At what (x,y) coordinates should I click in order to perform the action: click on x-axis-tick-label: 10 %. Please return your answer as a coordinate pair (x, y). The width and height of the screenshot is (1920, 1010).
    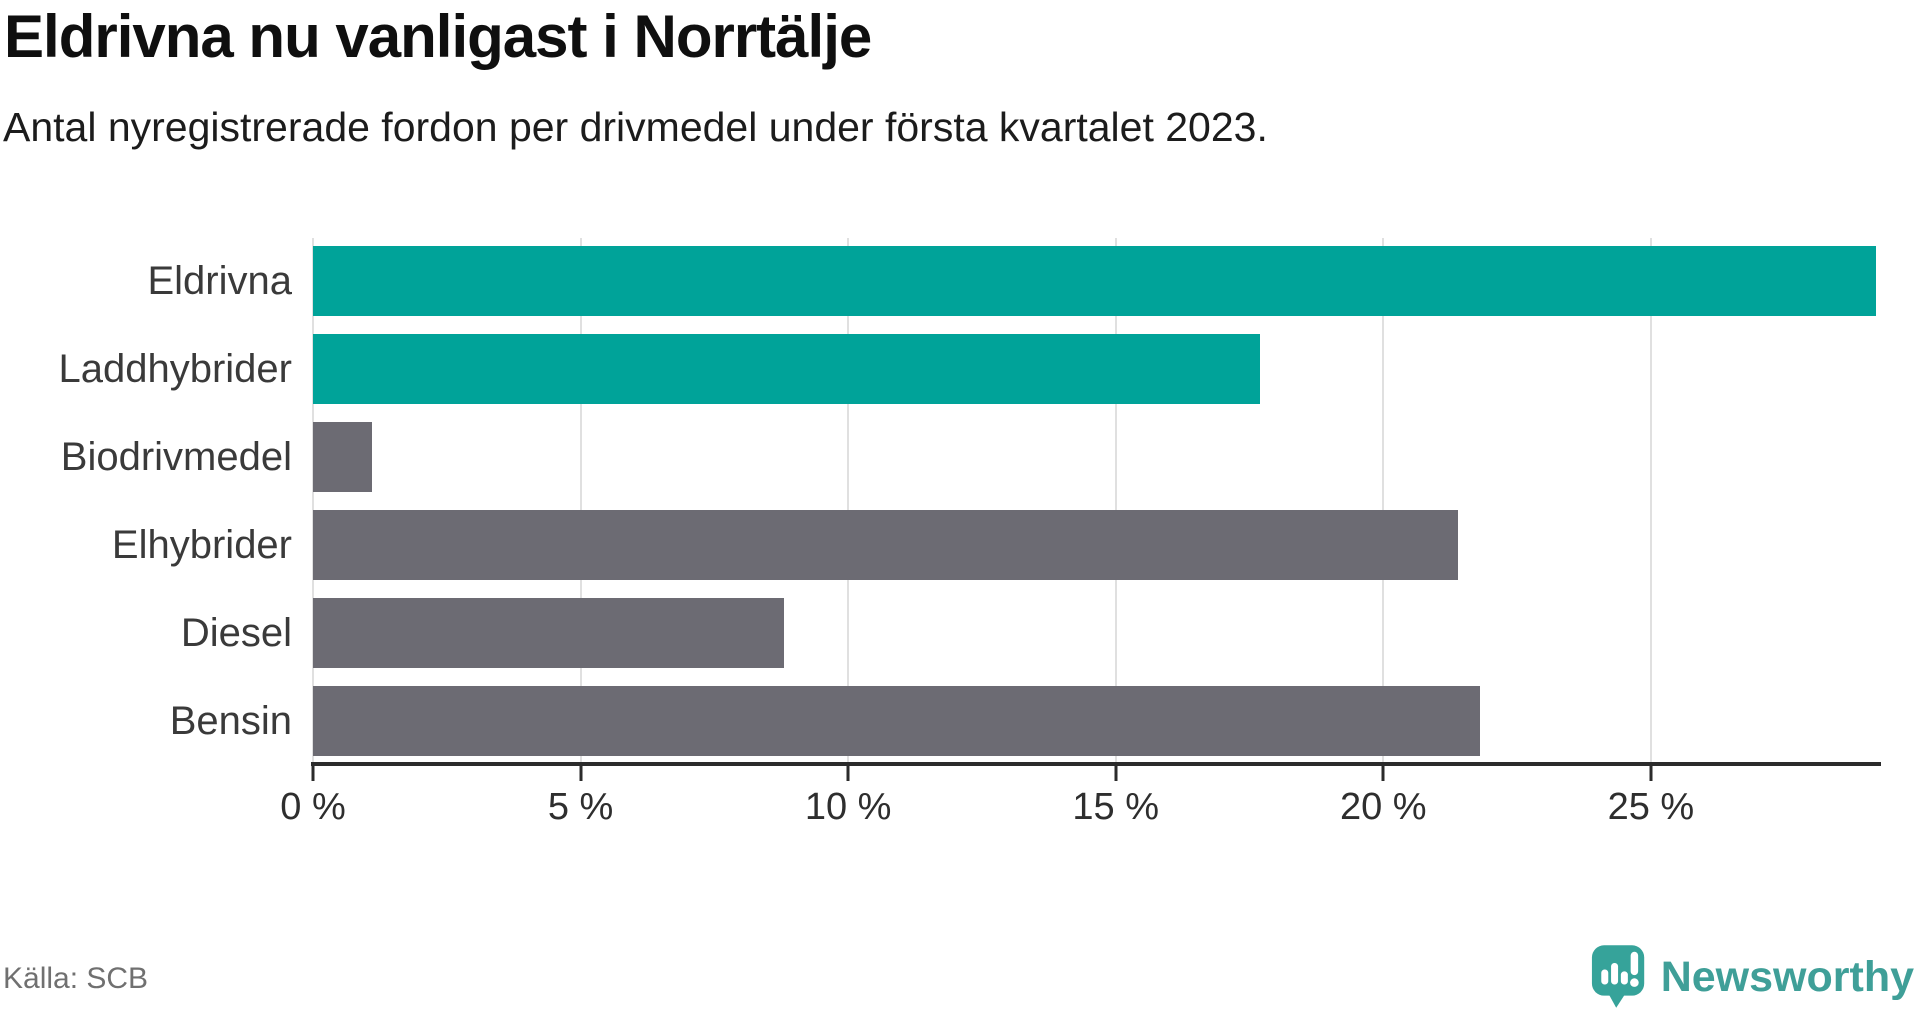
    Looking at the image, I should click on (848, 807).